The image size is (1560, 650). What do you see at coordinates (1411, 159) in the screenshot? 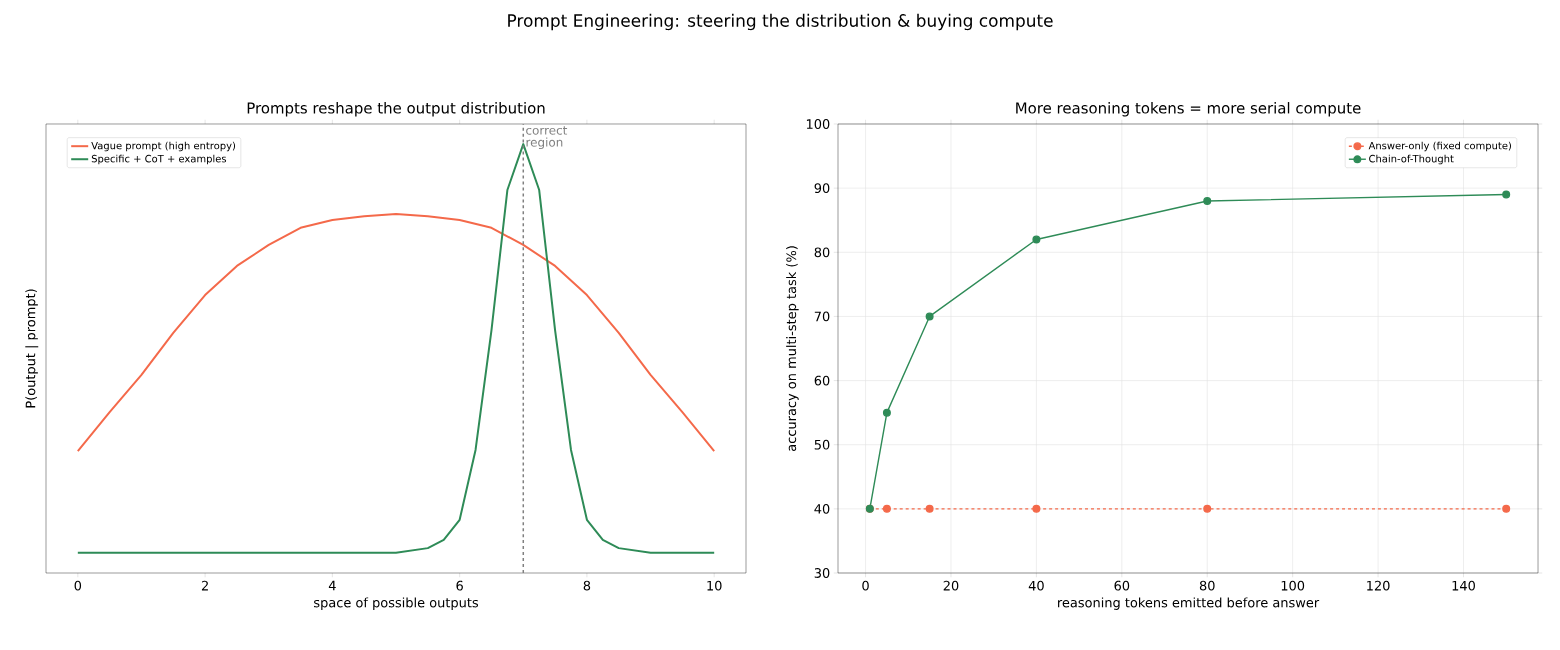
I see `legend-label: Chain-of-Thought` at bounding box center [1411, 159].